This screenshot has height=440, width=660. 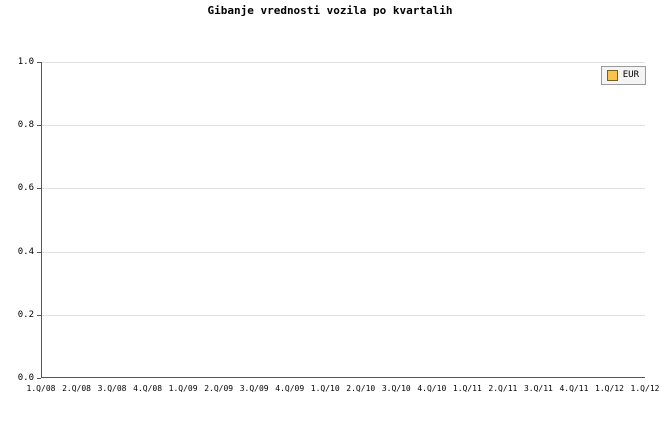 I want to click on x-axis-tick-label: 3.Q/10, so click(x=396, y=388).